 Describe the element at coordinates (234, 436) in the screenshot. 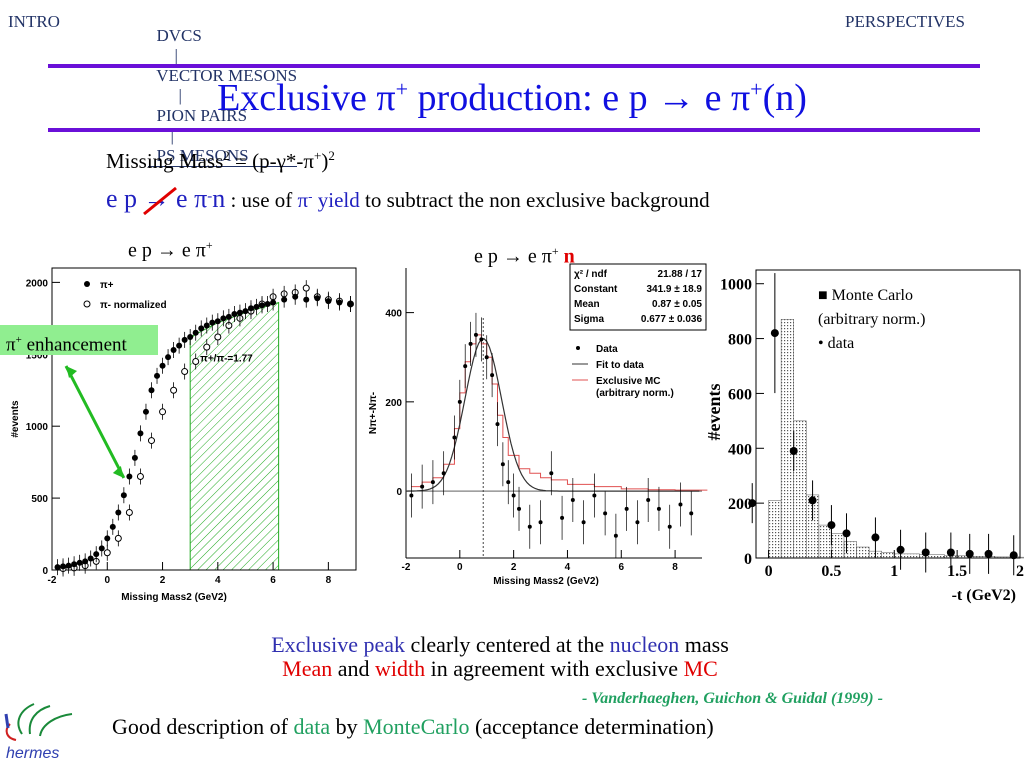

I see `hatched-region` at that location.